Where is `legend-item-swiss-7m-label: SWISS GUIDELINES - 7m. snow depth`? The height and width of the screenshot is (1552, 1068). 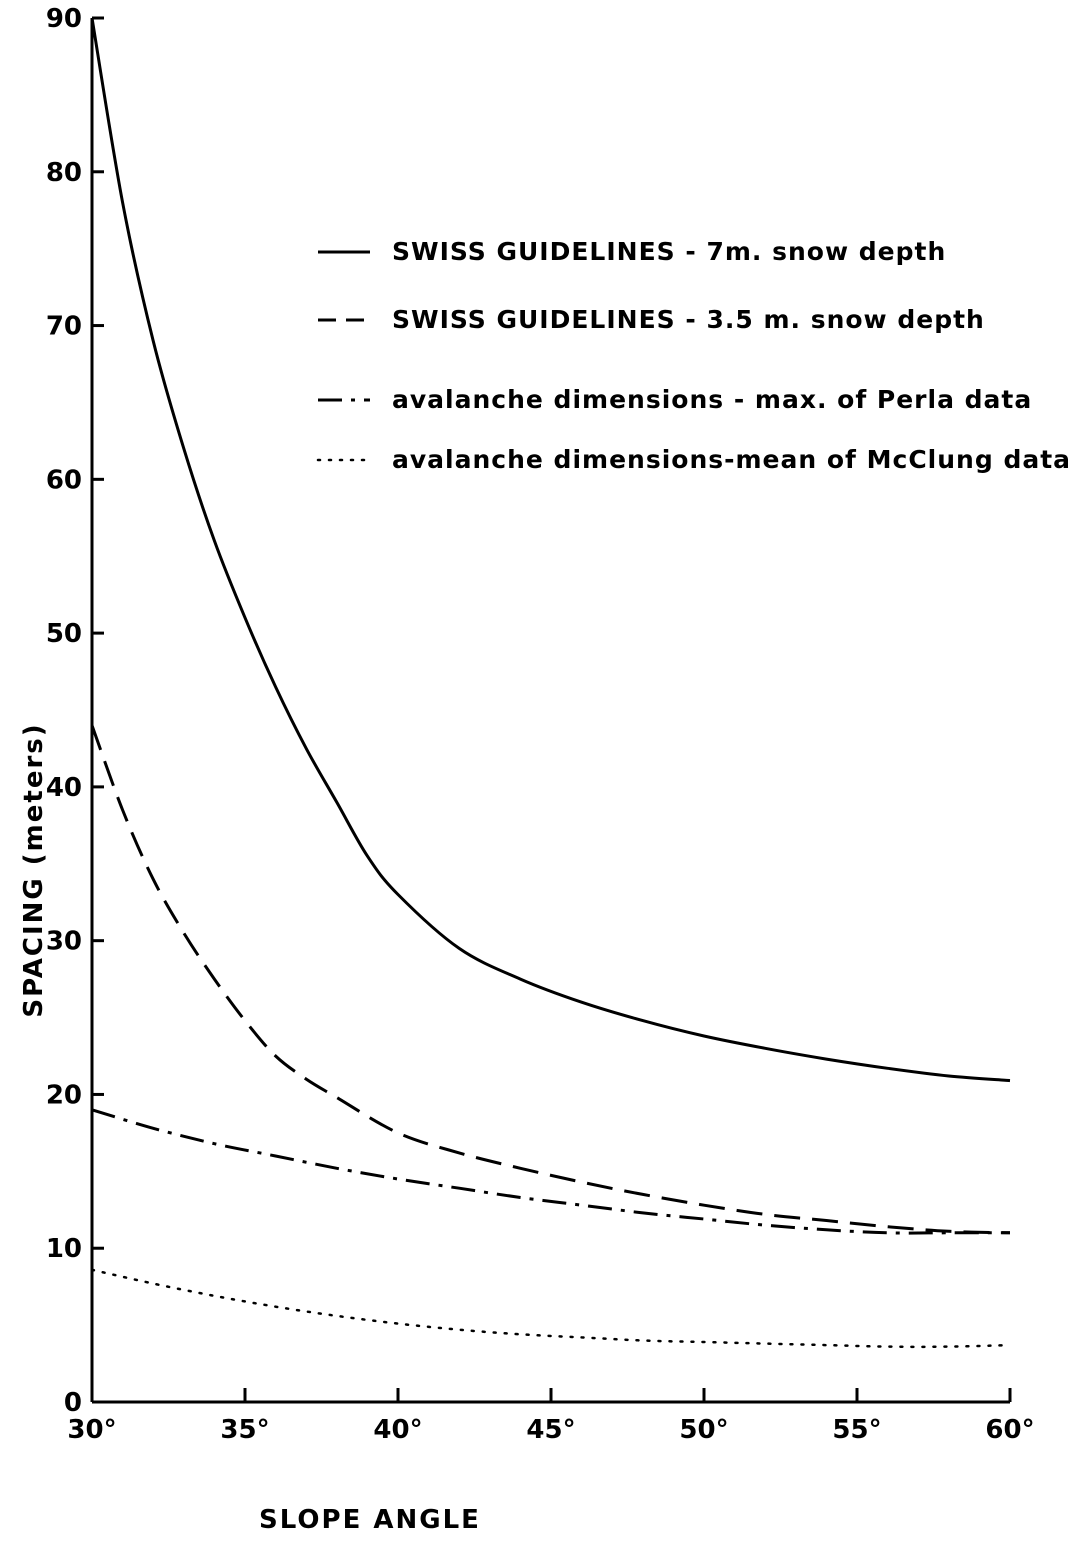 legend-item-swiss-7m-label: SWISS GUIDELINES - 7m. snow depth is located at coordinates (669, 251).